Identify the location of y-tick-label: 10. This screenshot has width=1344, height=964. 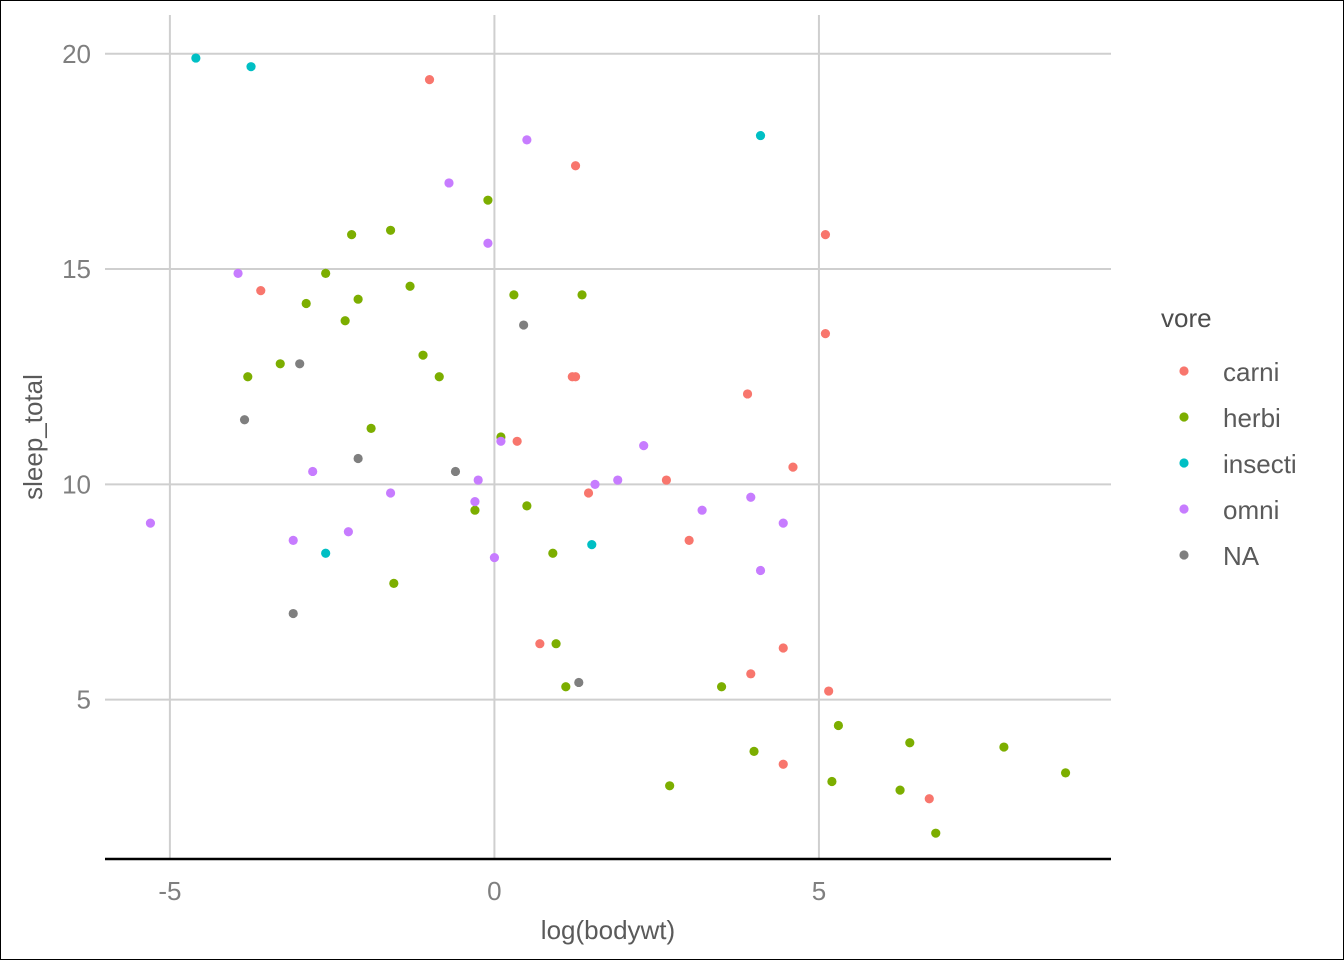
(76, 484).